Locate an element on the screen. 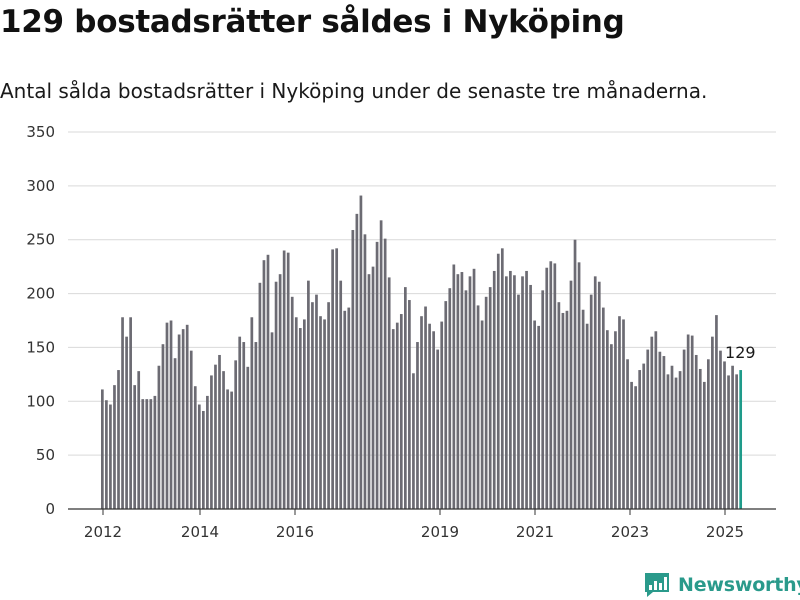  x-tick-label: 2025 is located at coordinates (725, 532).